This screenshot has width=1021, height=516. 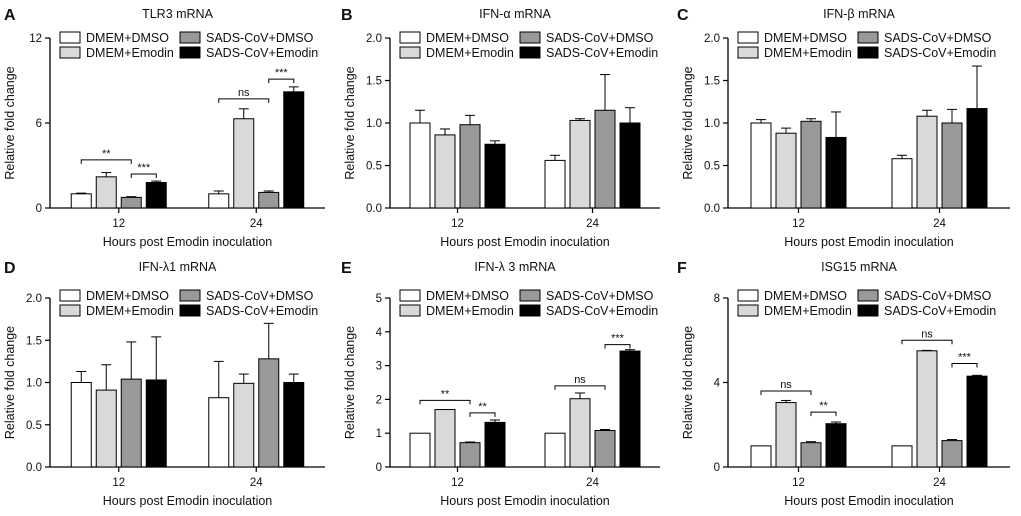 What do you see at coordinates (515, 14) in the screenshot?
I see `chart-title: IFN-α mRNA` at bounding box center [515, 14].